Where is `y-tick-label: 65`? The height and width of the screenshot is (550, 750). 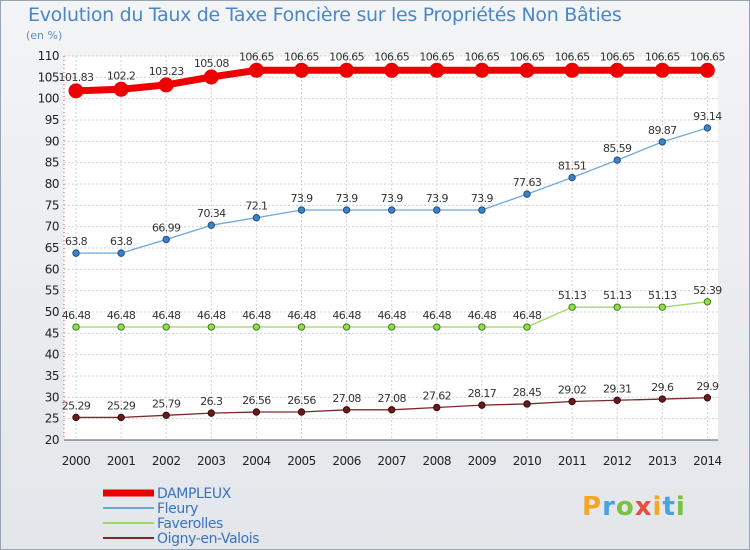 y-tick-label: 65 is located at coordinates (52, 248).